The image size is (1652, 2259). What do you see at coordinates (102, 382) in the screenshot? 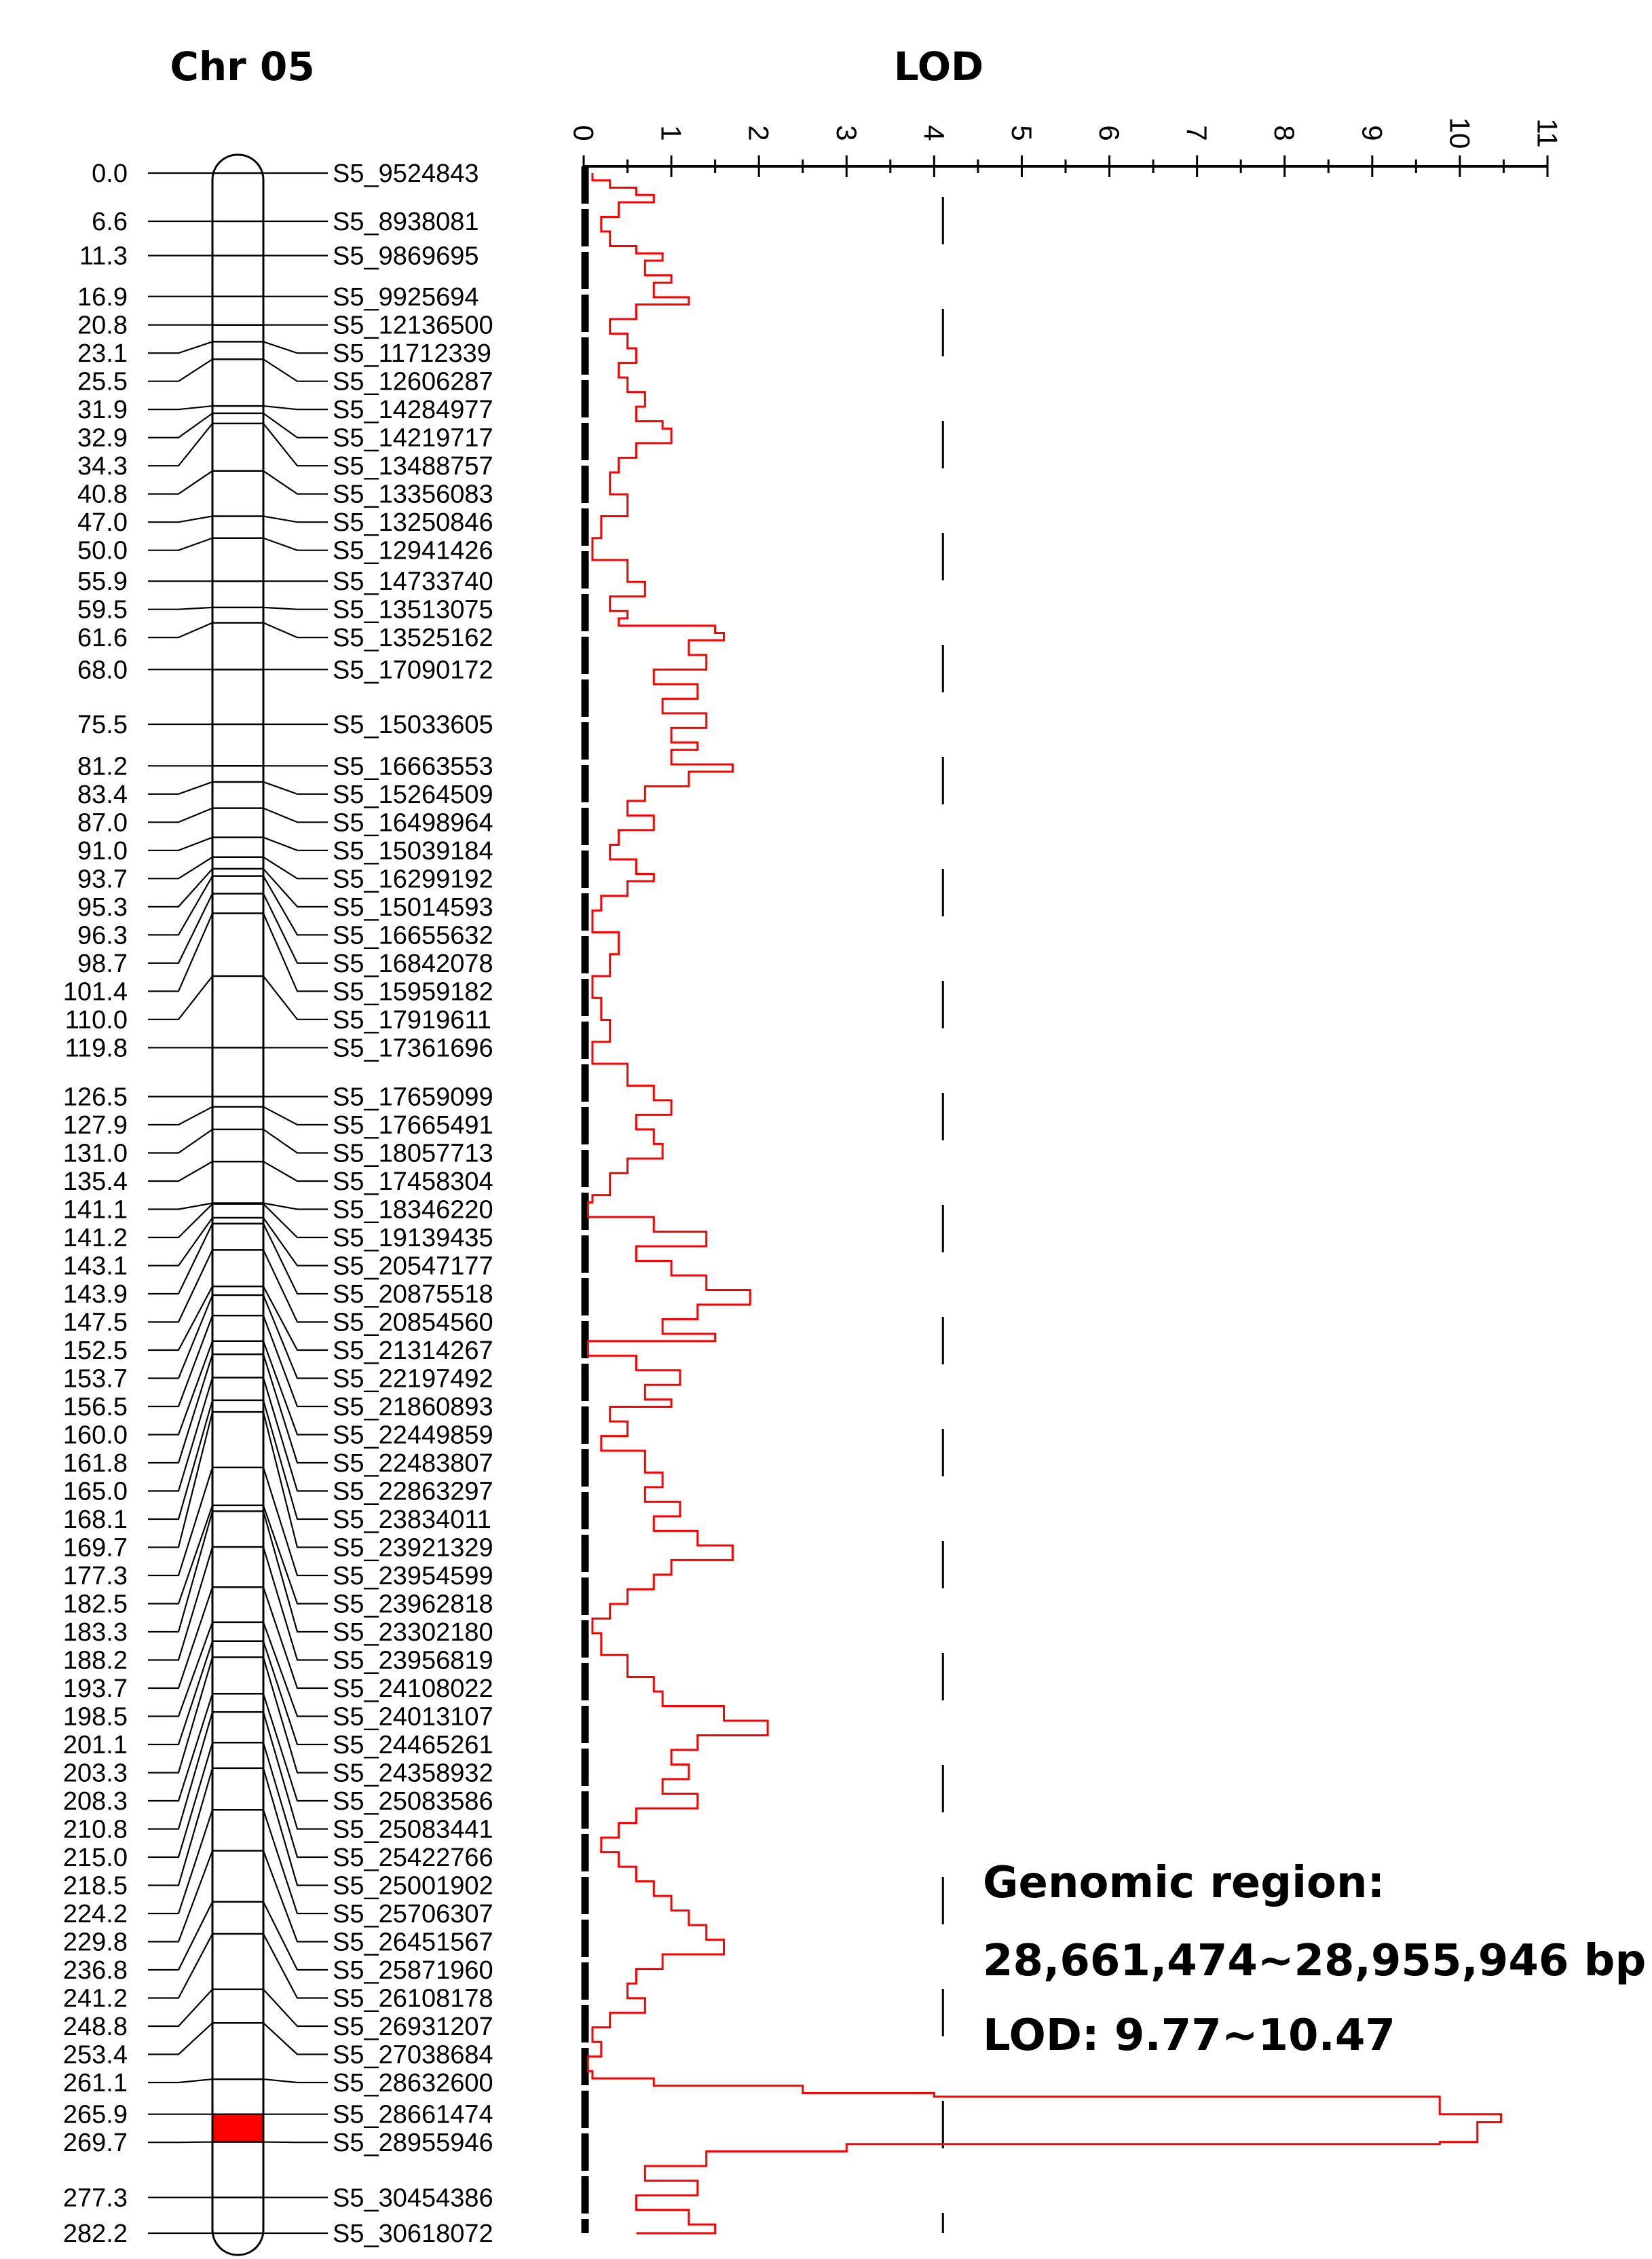
I see `marker-position: 25.5` at bounding box center [102, 382].